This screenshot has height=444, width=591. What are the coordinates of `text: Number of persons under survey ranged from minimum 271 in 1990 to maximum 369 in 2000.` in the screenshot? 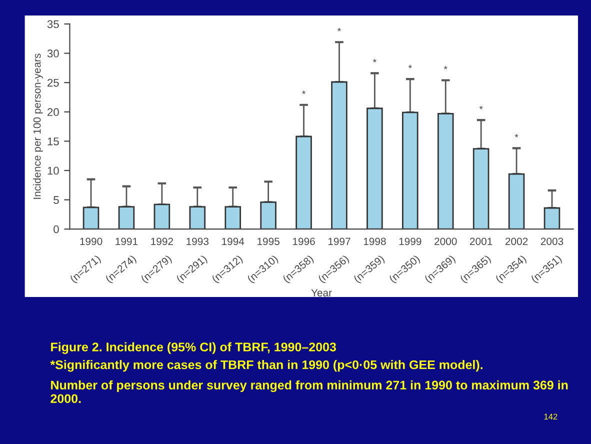 It's located at (309, 392).